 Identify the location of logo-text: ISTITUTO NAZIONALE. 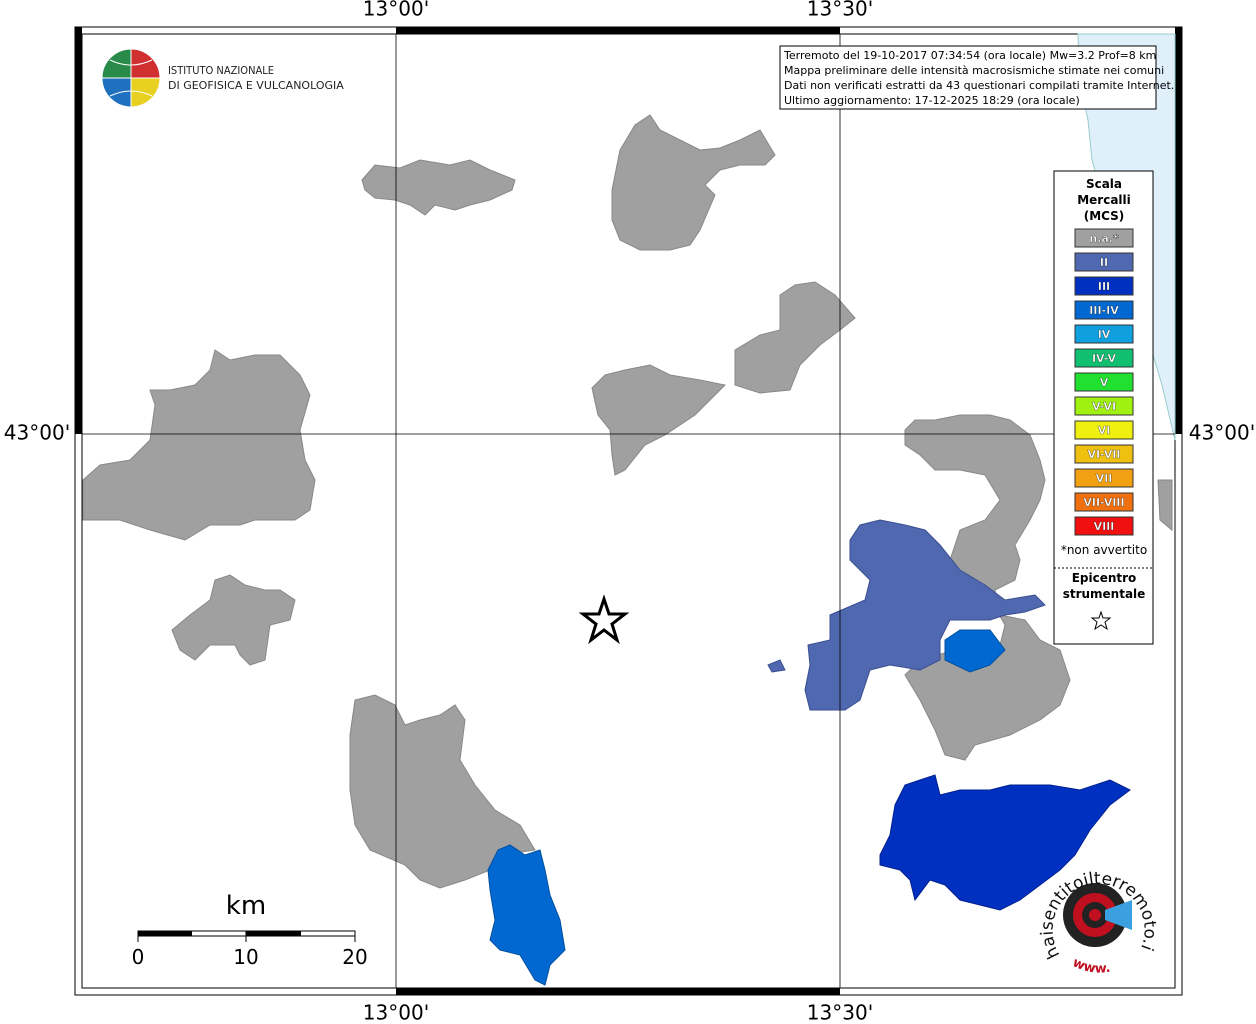
(221, 70).